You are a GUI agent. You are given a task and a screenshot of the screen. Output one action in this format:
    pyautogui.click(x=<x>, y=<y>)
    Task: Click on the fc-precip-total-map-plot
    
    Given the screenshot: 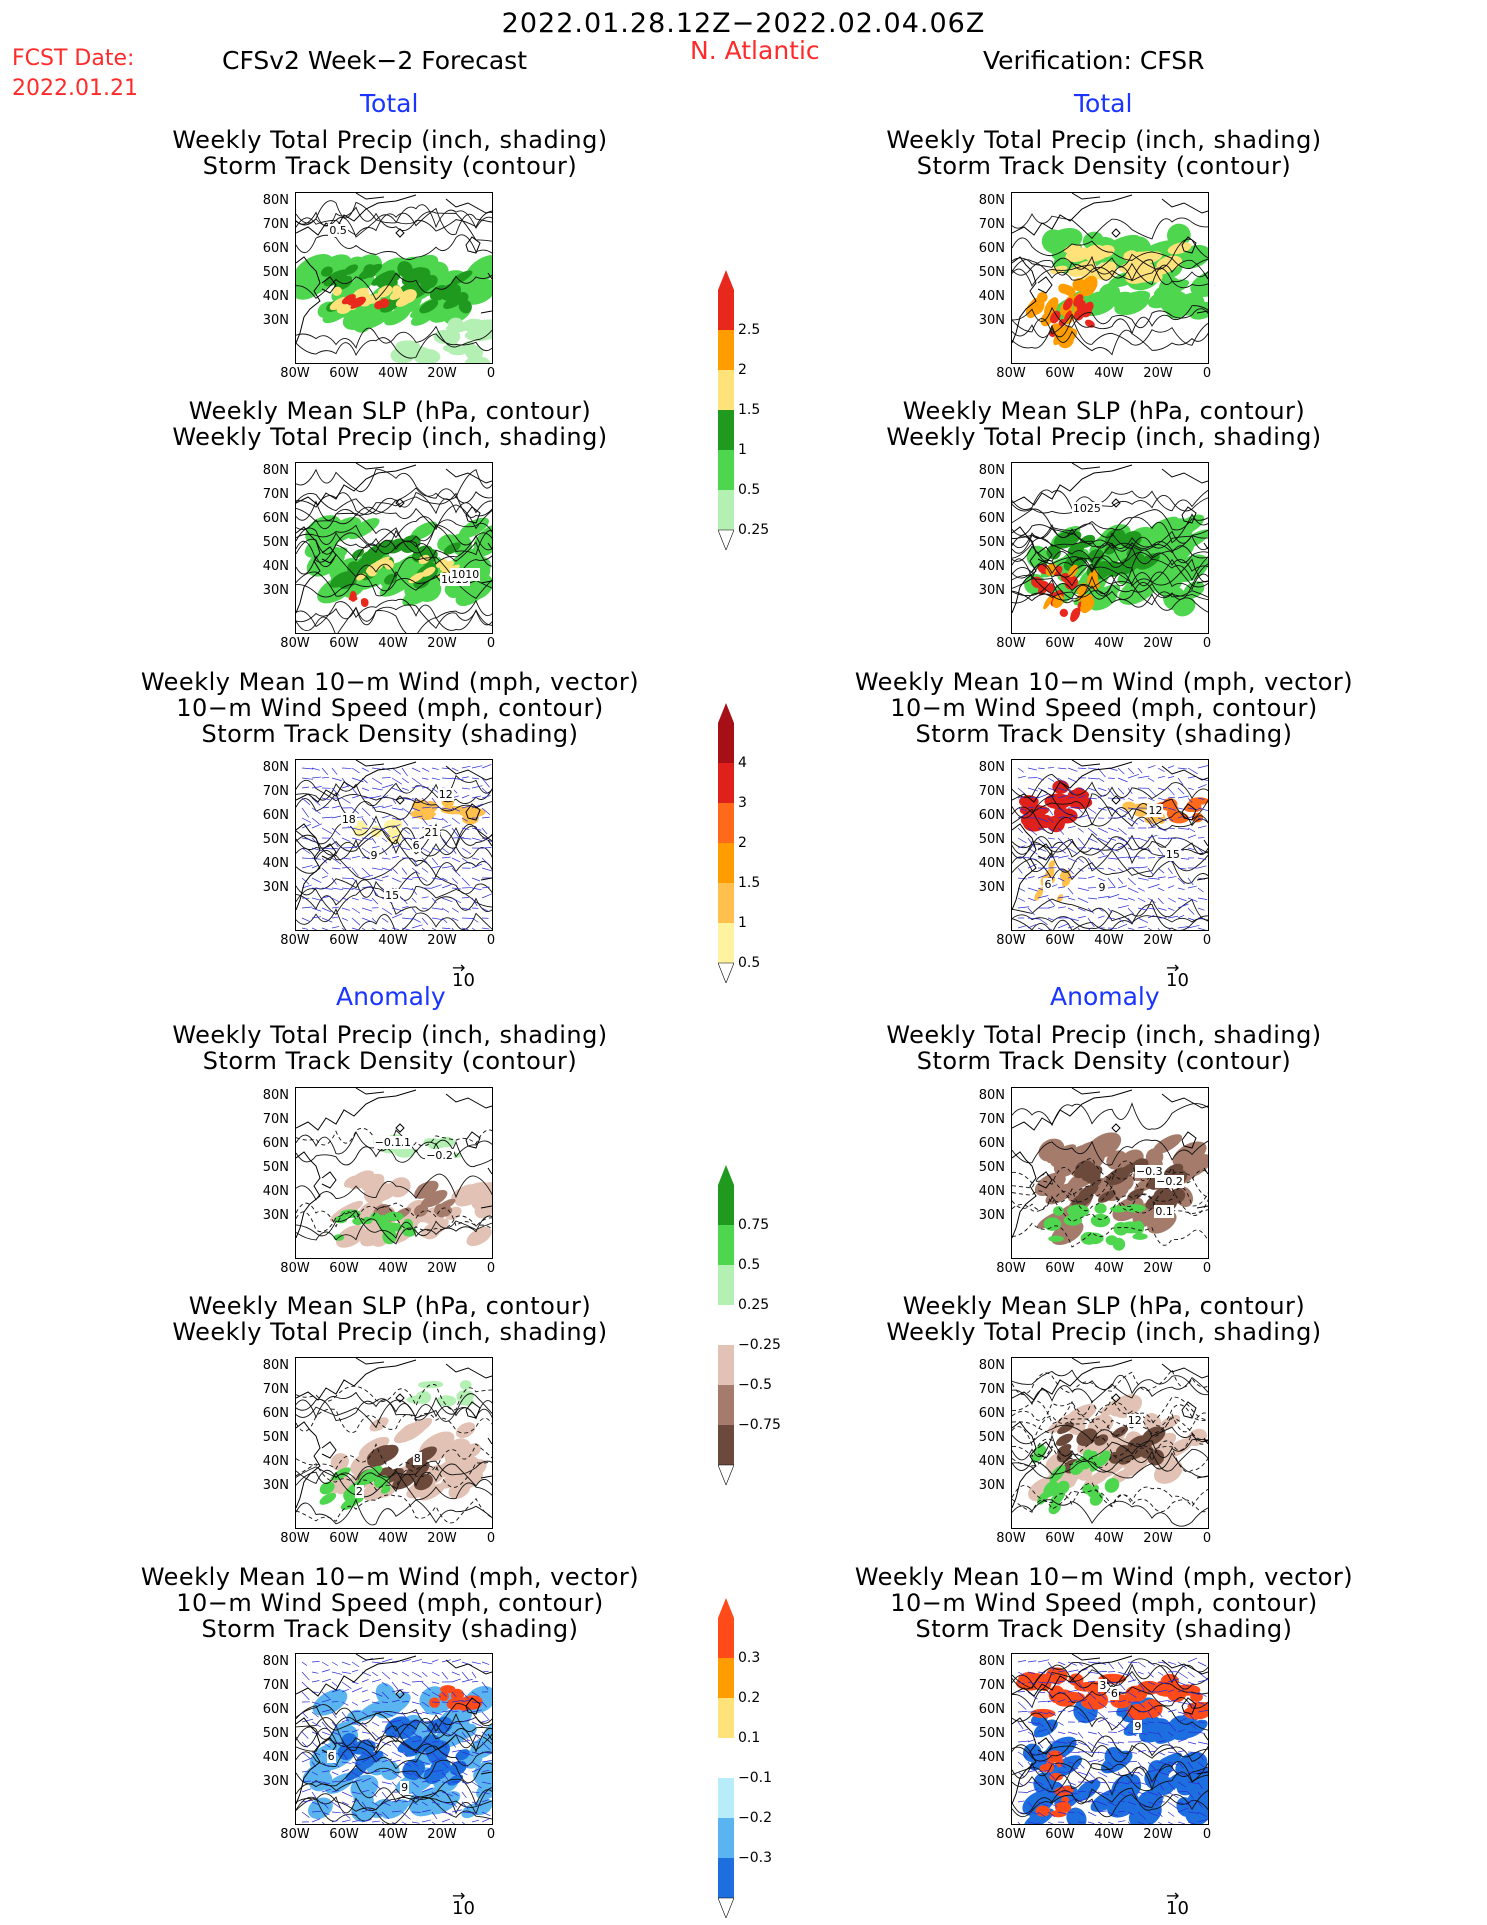 What is the action you would take?
    pyautogui.click(x=394, y=278)
    